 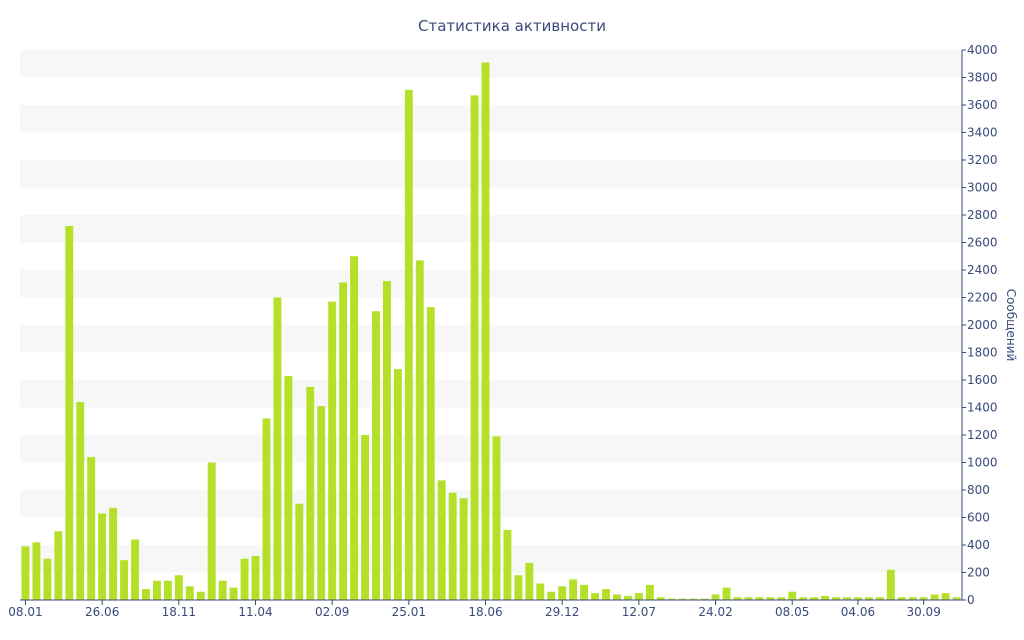 I want to click on y-tick-label: 1400, so click(x=982, y=408).